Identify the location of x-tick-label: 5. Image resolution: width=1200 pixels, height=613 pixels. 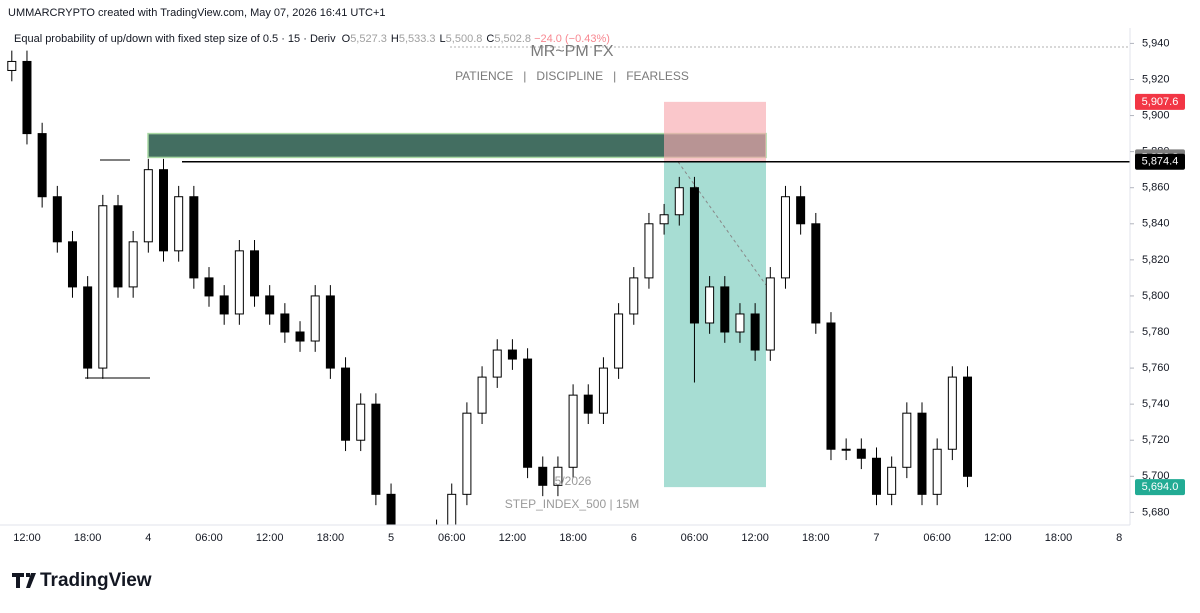
(391, 538).